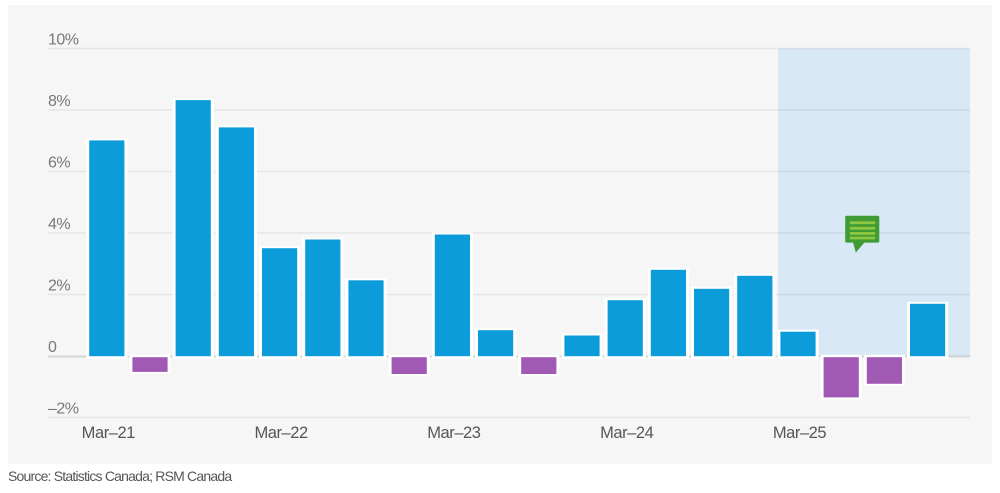  Describe the element at coordinates (63, 409) in the screenshot. I see `svg-text: –2%` at that location.